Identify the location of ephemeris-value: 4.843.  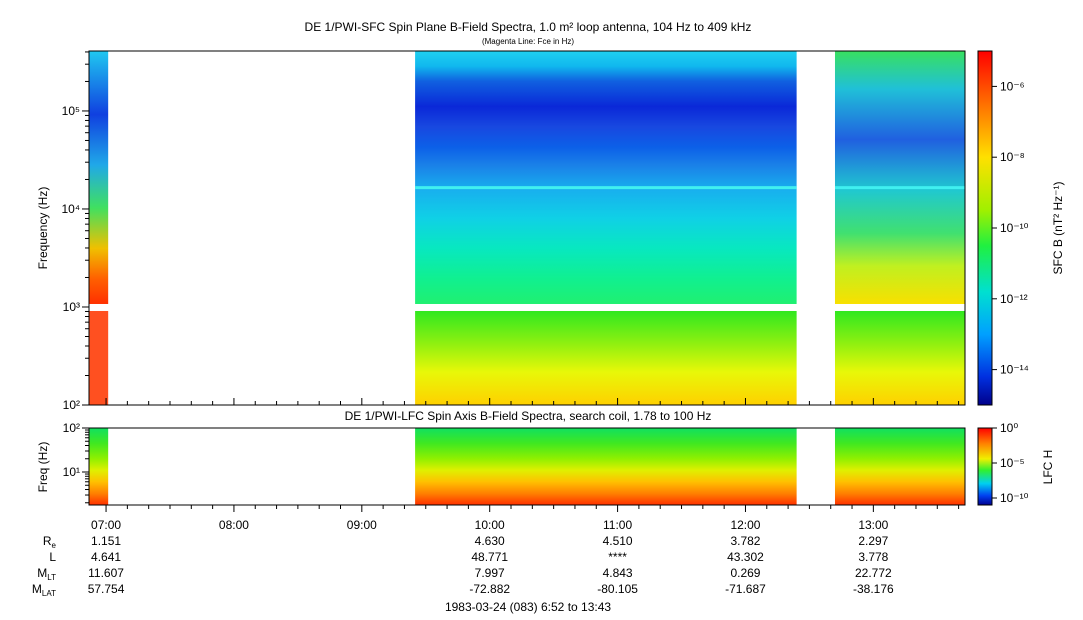
(618, 573).